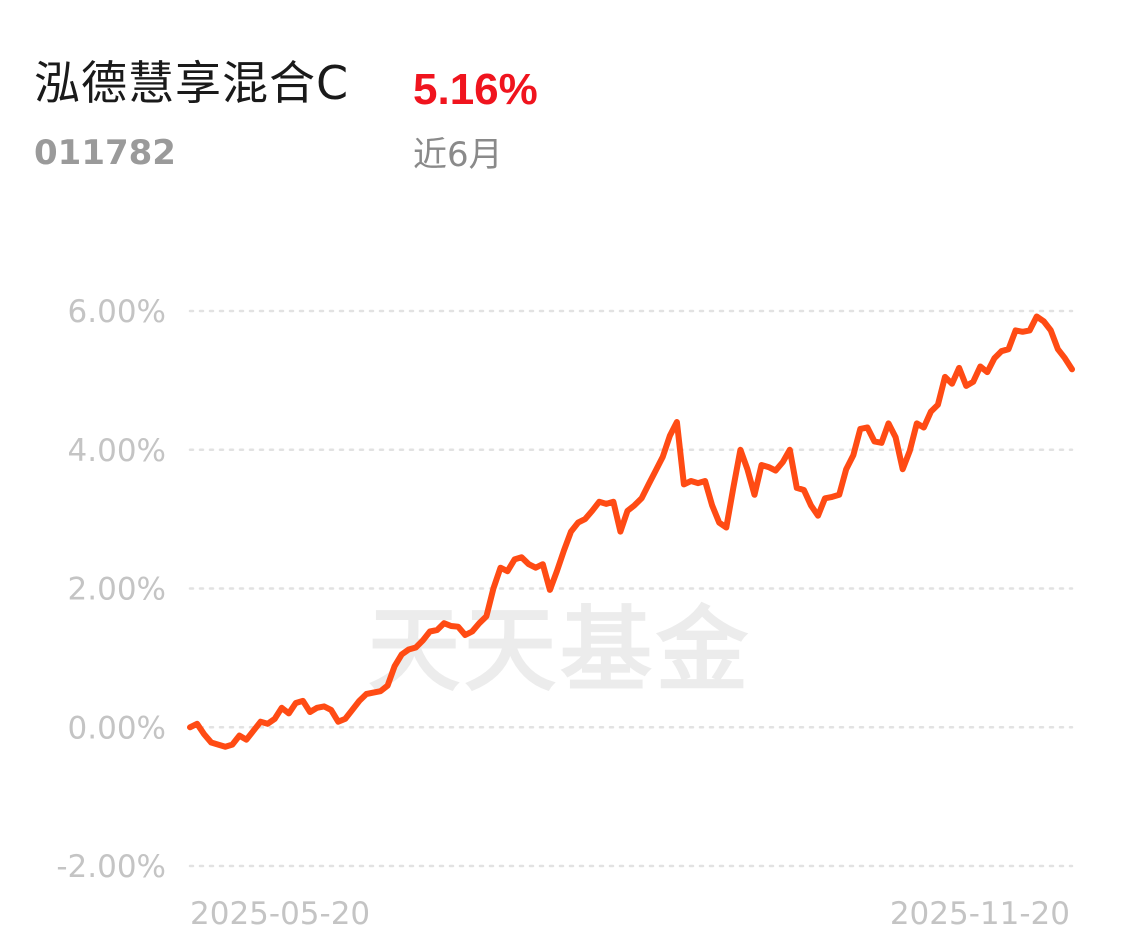  What do you see at coordinates (111, 867) in the screenshot?
I see `y-tick-label: -2.00%` at bounding box center [111, 867].